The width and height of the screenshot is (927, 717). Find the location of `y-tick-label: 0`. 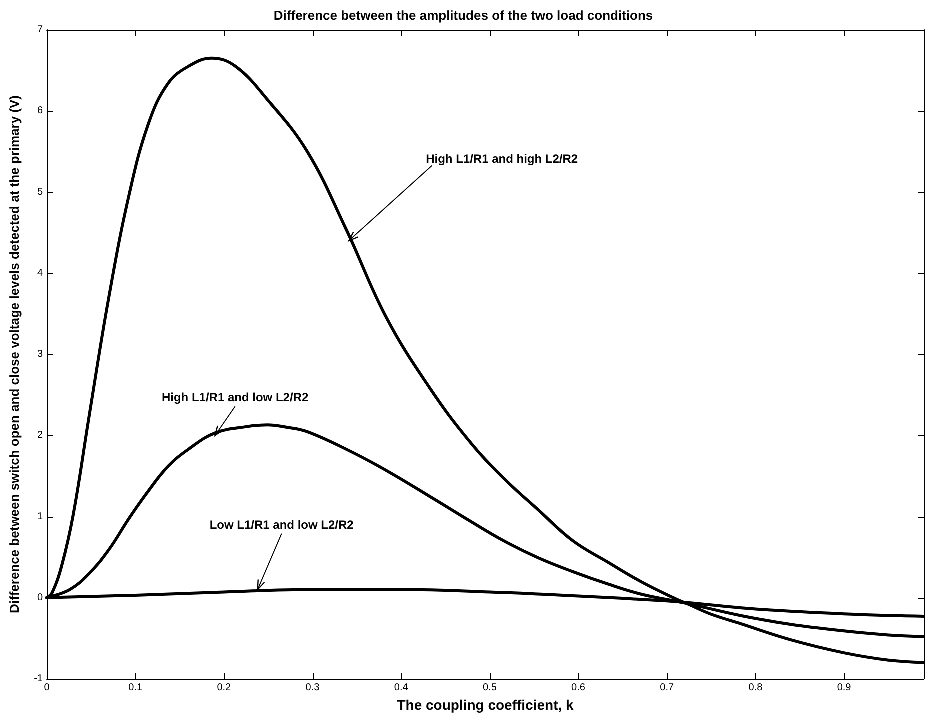

y-tick-label: 0 is located at coordinates (40, 598).